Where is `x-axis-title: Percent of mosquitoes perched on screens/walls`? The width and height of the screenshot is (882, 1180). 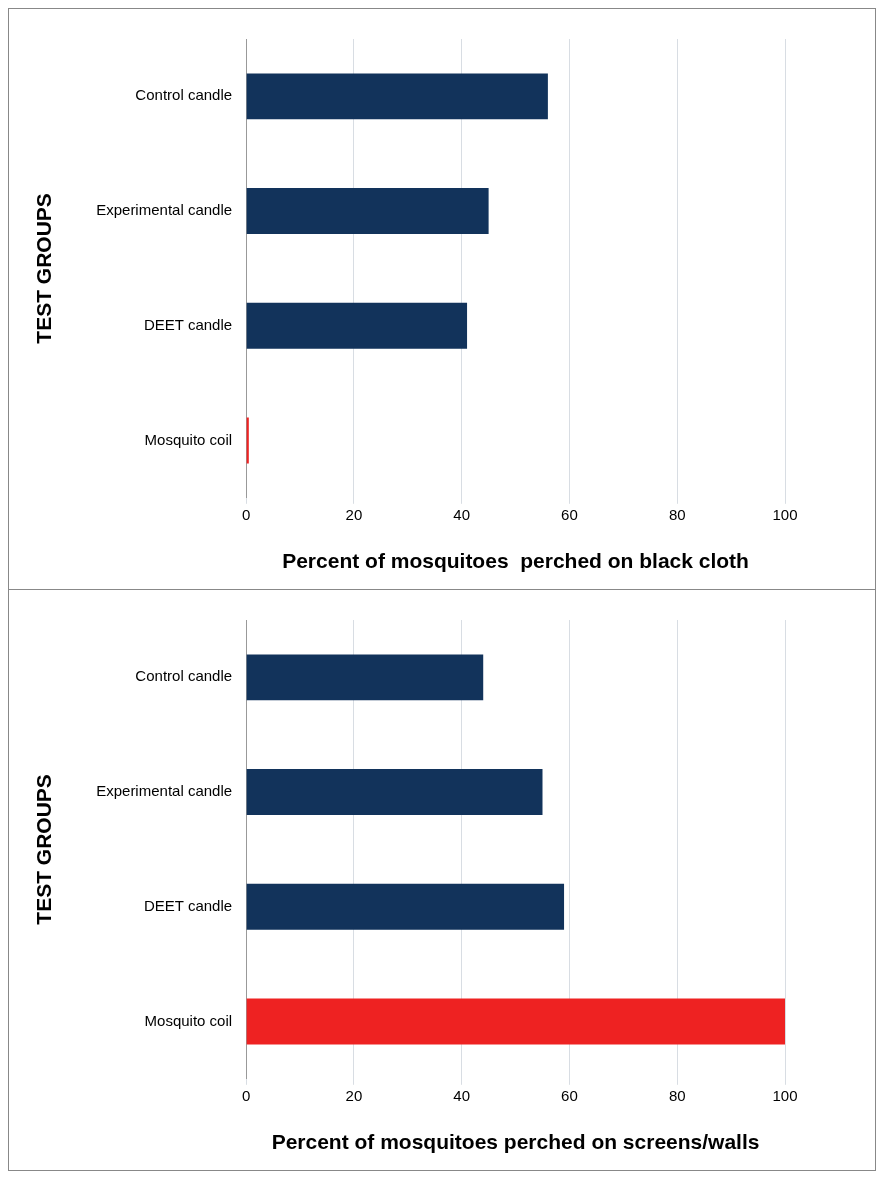 x-axis-title: Percent of mosquitoes perched on screens/walls is located at coordinates (515, 1142).